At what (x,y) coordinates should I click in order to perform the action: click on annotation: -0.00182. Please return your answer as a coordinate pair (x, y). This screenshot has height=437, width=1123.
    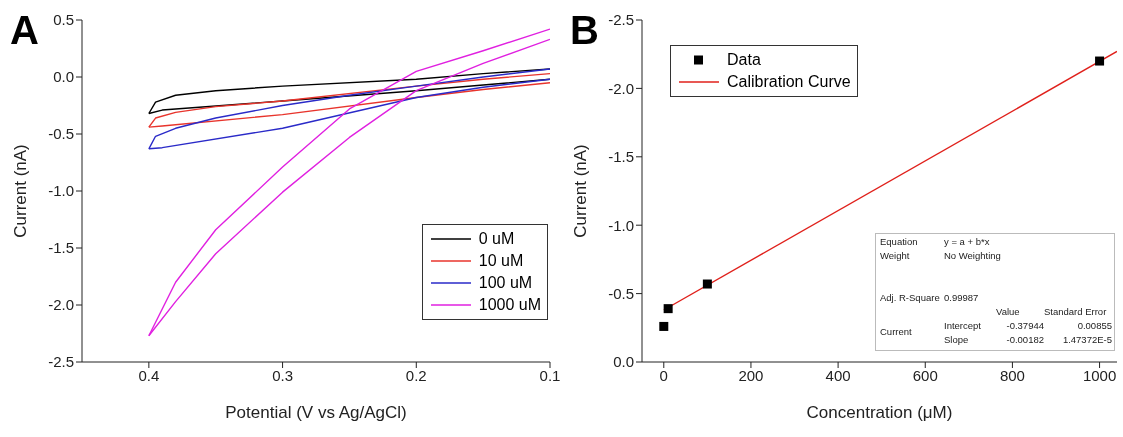
    Looking at the image, I should click on (1024, 339).